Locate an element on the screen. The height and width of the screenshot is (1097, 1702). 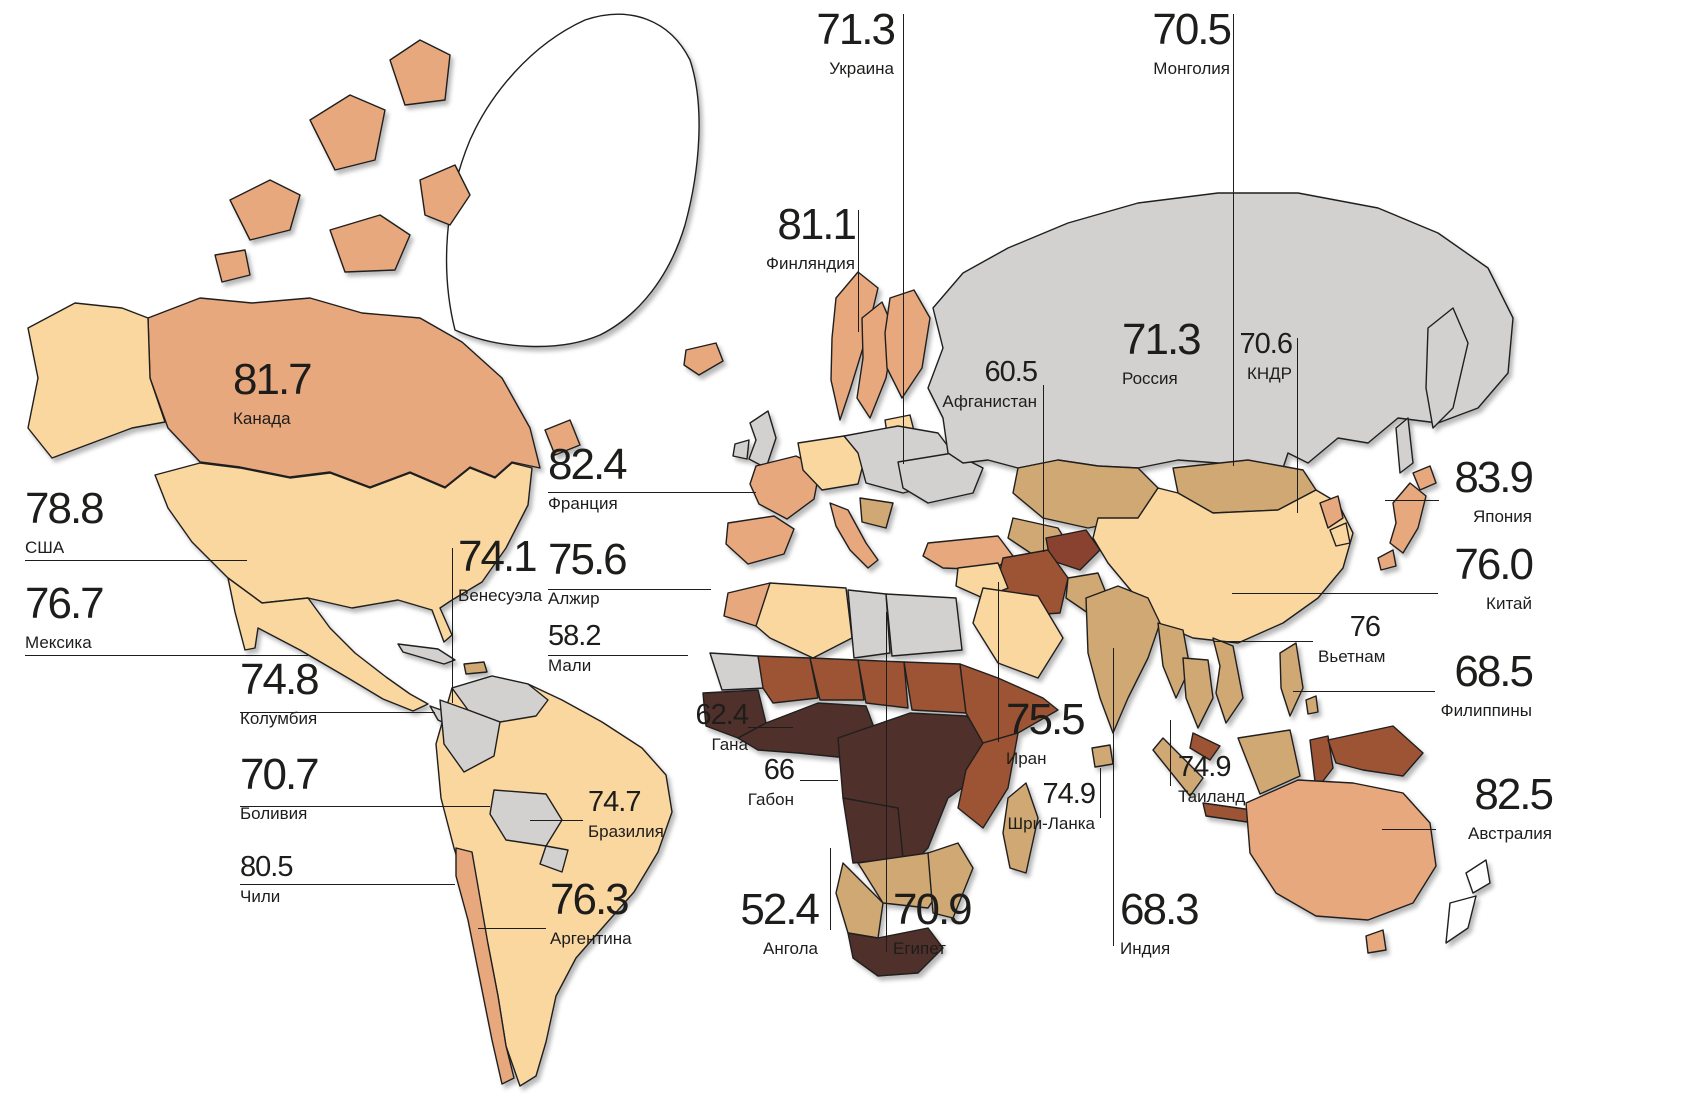
value-india: 68.3 is located at coordinates (1160, 909).